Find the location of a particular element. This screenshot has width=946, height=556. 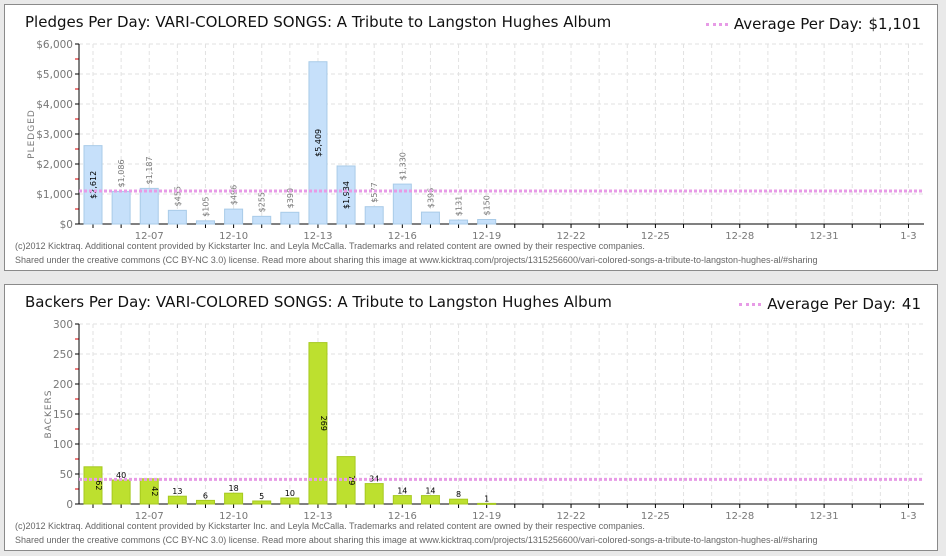

bar-value-label: $255 is located at coordinates (262, 202).